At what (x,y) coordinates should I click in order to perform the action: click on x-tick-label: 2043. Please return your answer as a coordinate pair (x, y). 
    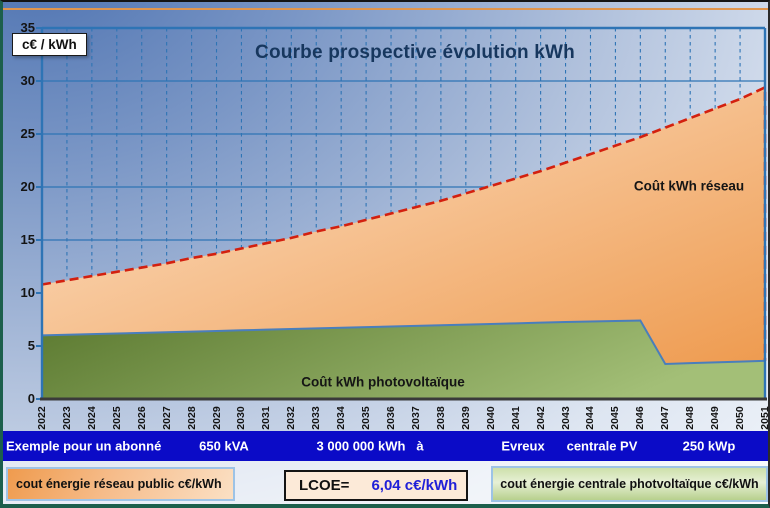
    Looking at the image, I should click on (565, 418).